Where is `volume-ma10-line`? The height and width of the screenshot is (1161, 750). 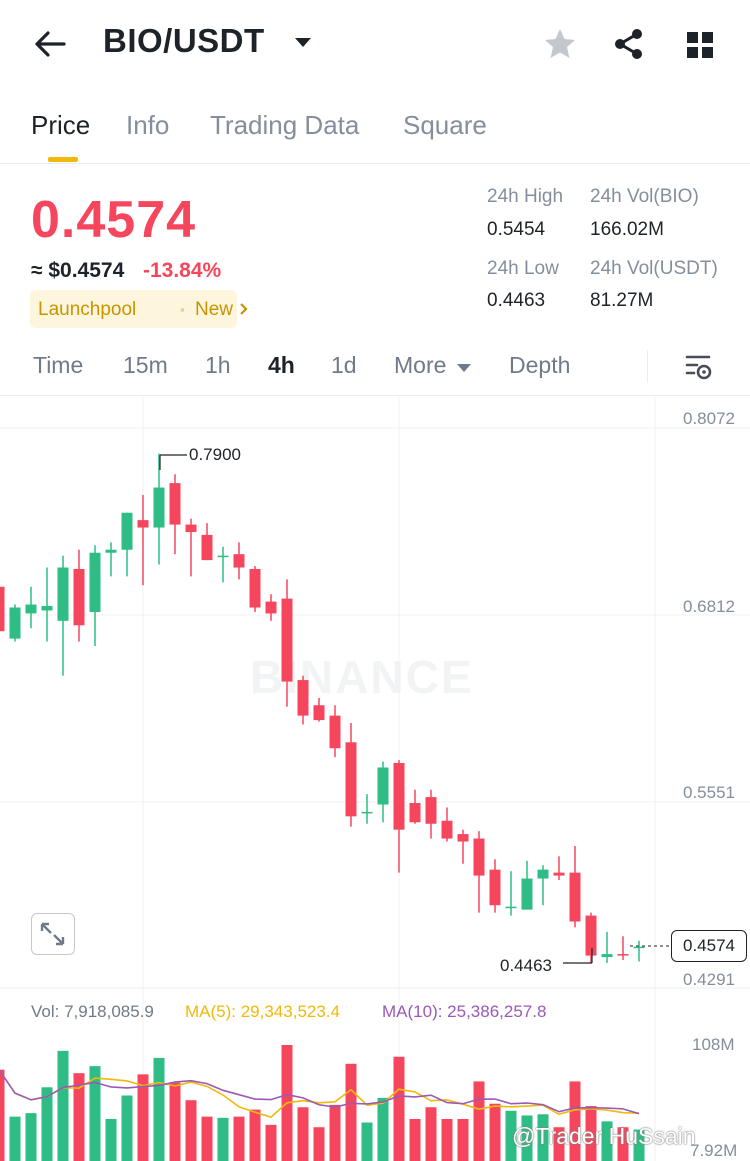
volume-ma10-line is located at coordinates (320, 1092).